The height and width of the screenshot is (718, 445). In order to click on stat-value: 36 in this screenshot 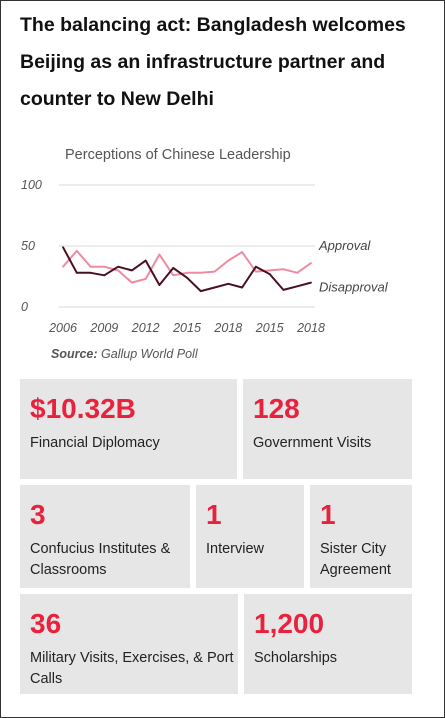, I will do `click(46, 623)`.